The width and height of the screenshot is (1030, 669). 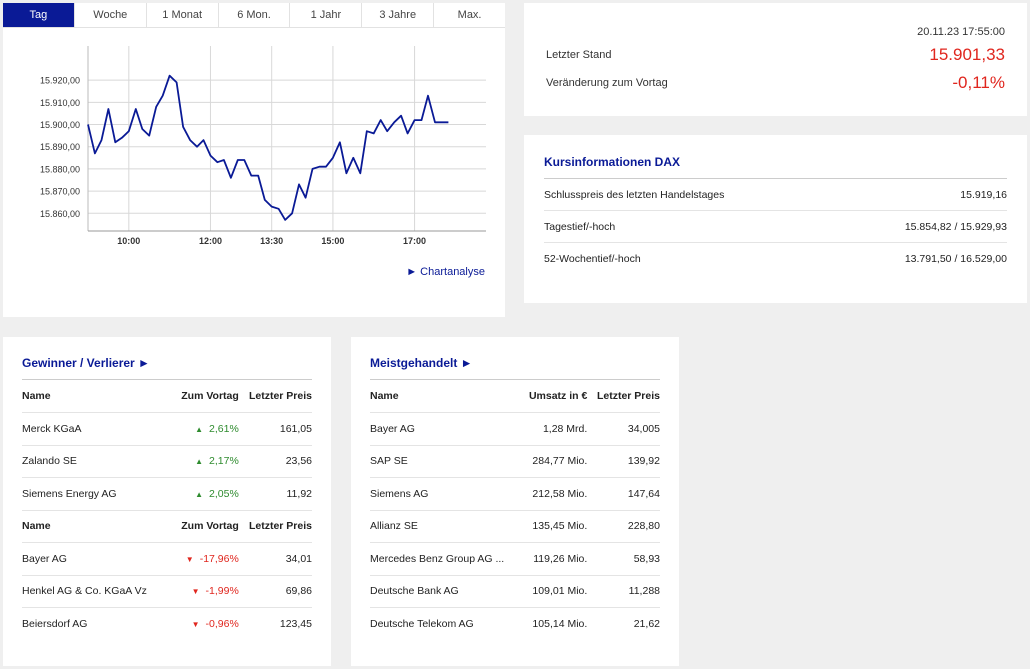 I want to click on last-price: 34,01, so click(x=275, y=559).